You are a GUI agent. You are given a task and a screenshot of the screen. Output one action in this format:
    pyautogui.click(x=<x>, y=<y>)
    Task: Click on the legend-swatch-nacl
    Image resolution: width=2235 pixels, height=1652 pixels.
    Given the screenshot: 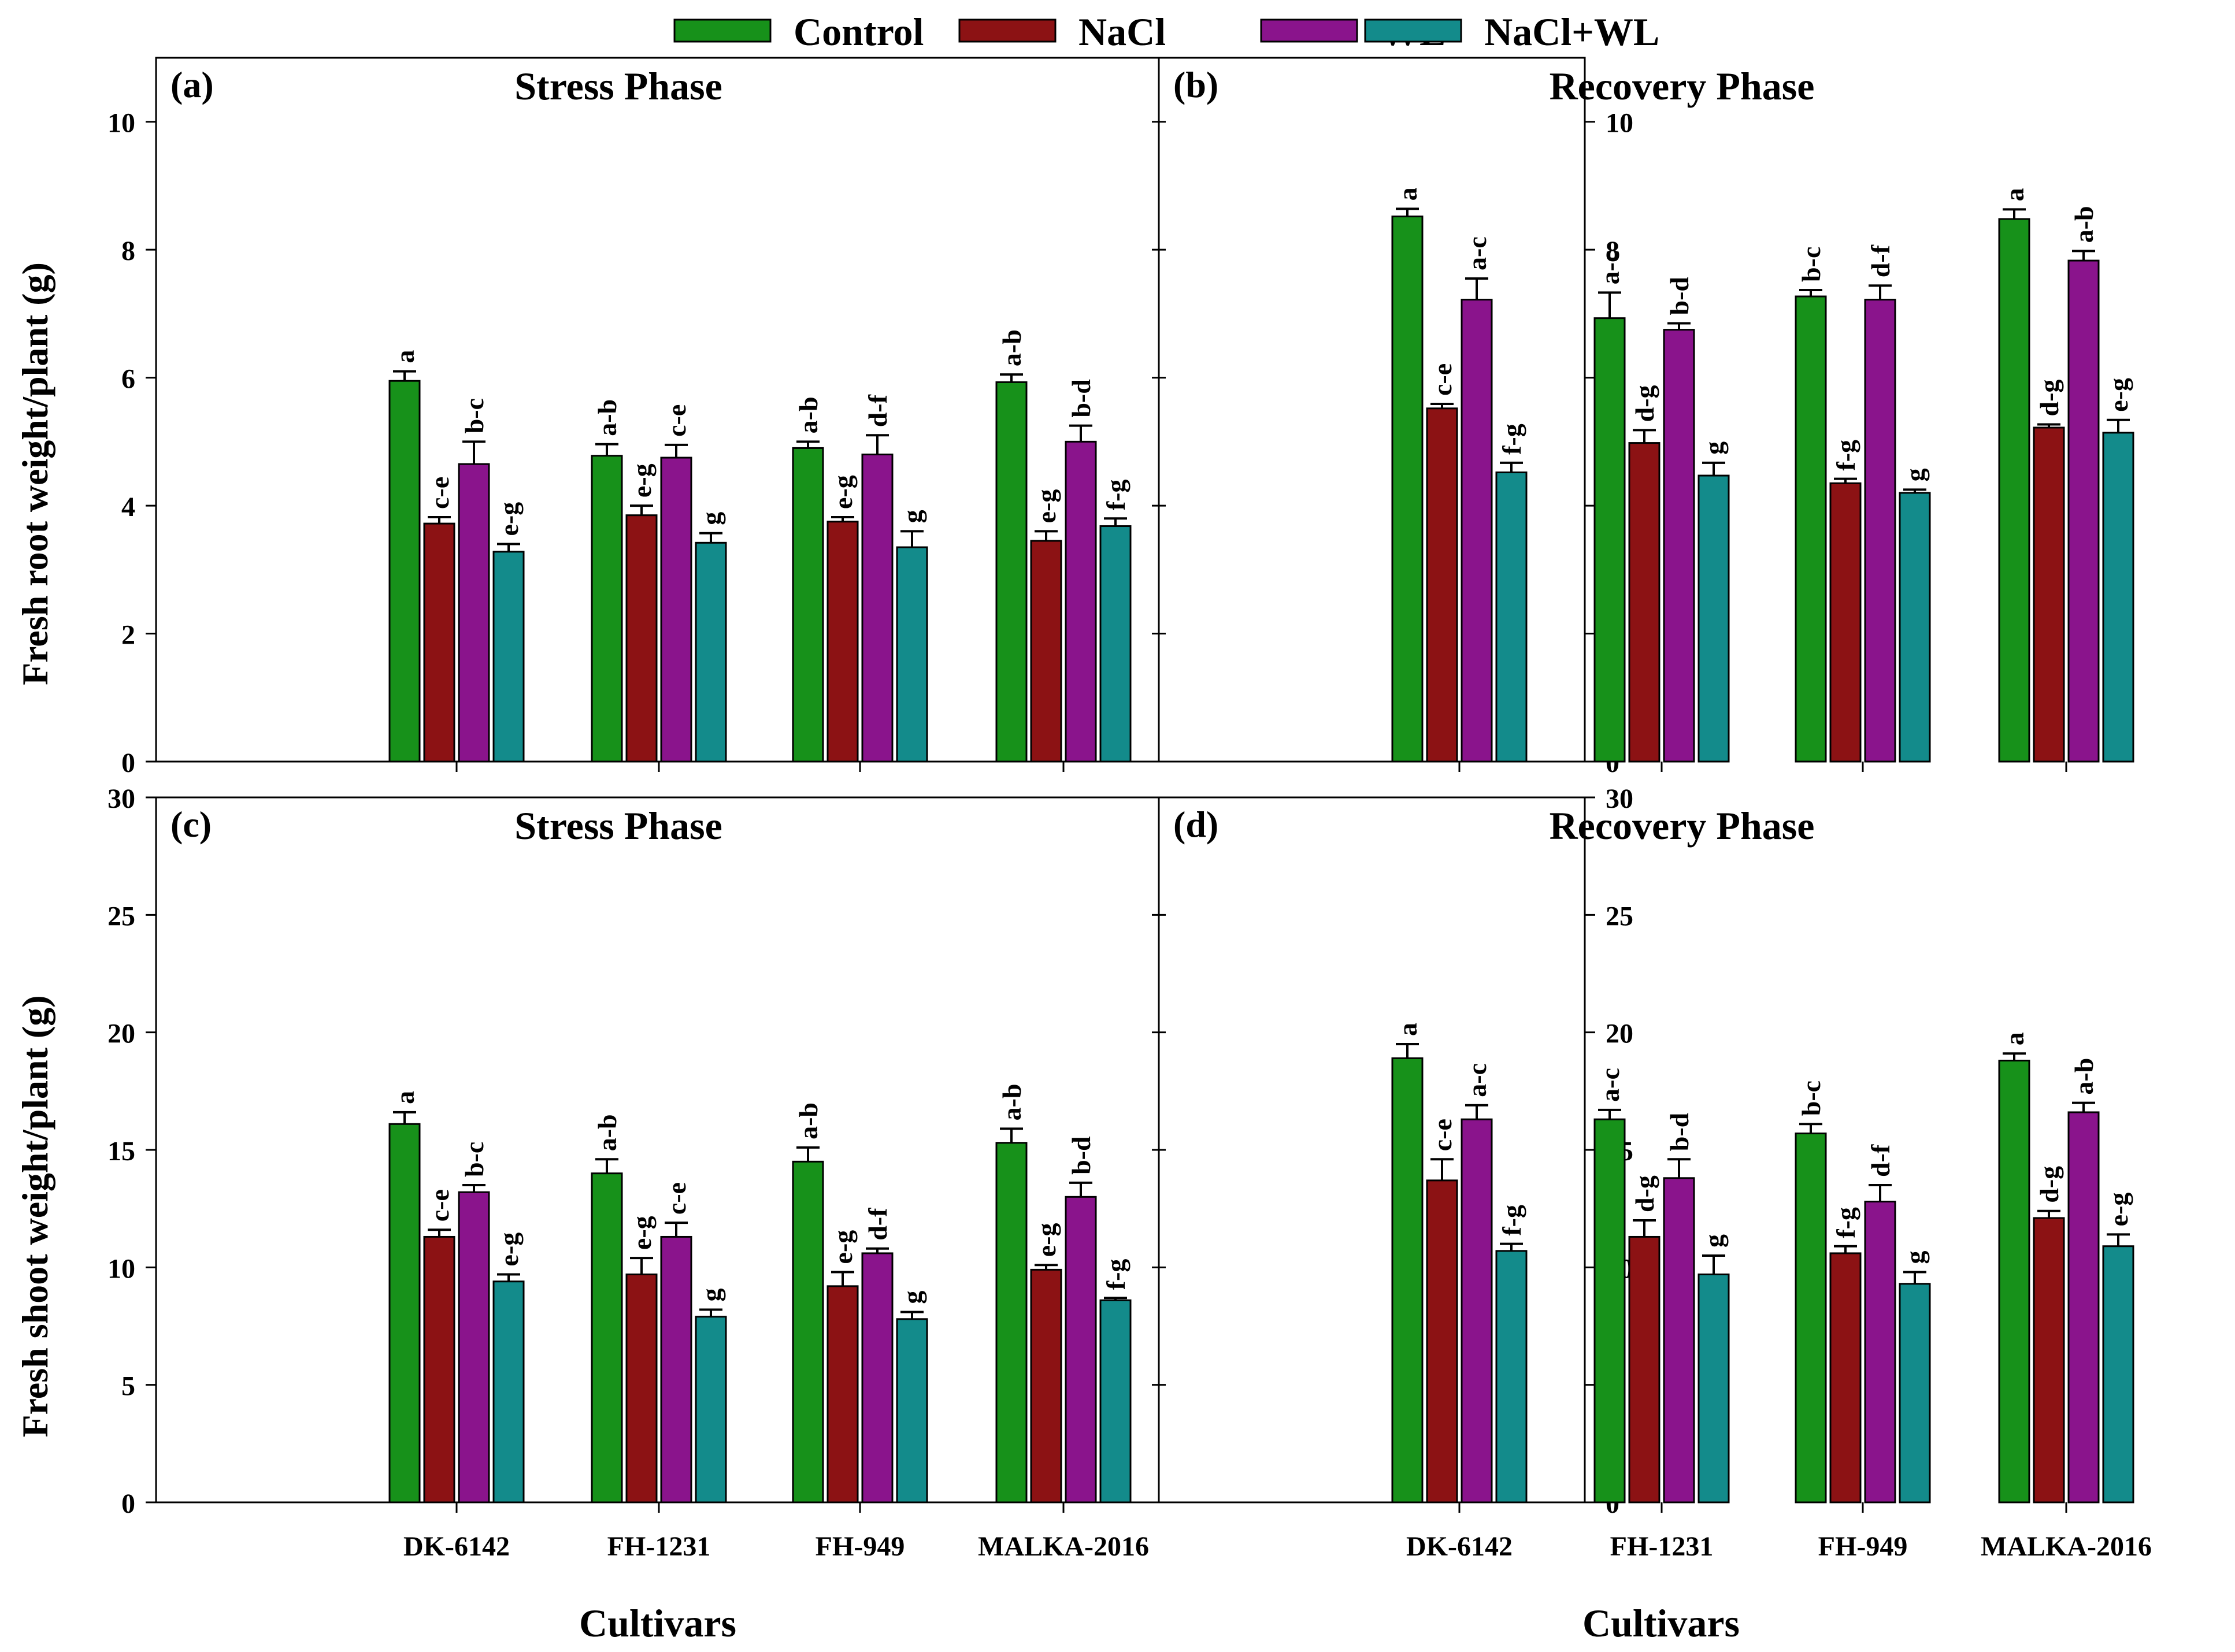 What is the action you would take?
    pyautogui.click(x=1007, y=30)
    